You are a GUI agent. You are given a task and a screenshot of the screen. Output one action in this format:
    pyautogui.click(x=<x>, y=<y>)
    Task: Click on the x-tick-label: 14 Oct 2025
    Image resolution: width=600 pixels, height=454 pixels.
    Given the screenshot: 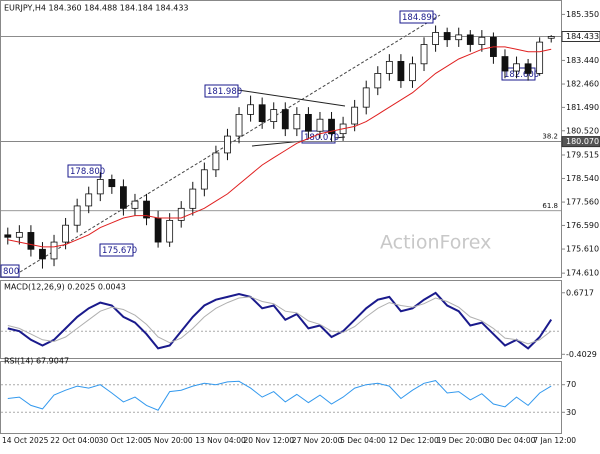 What is the action you would take?
    pyautogui.click(x=25, y=440)
    